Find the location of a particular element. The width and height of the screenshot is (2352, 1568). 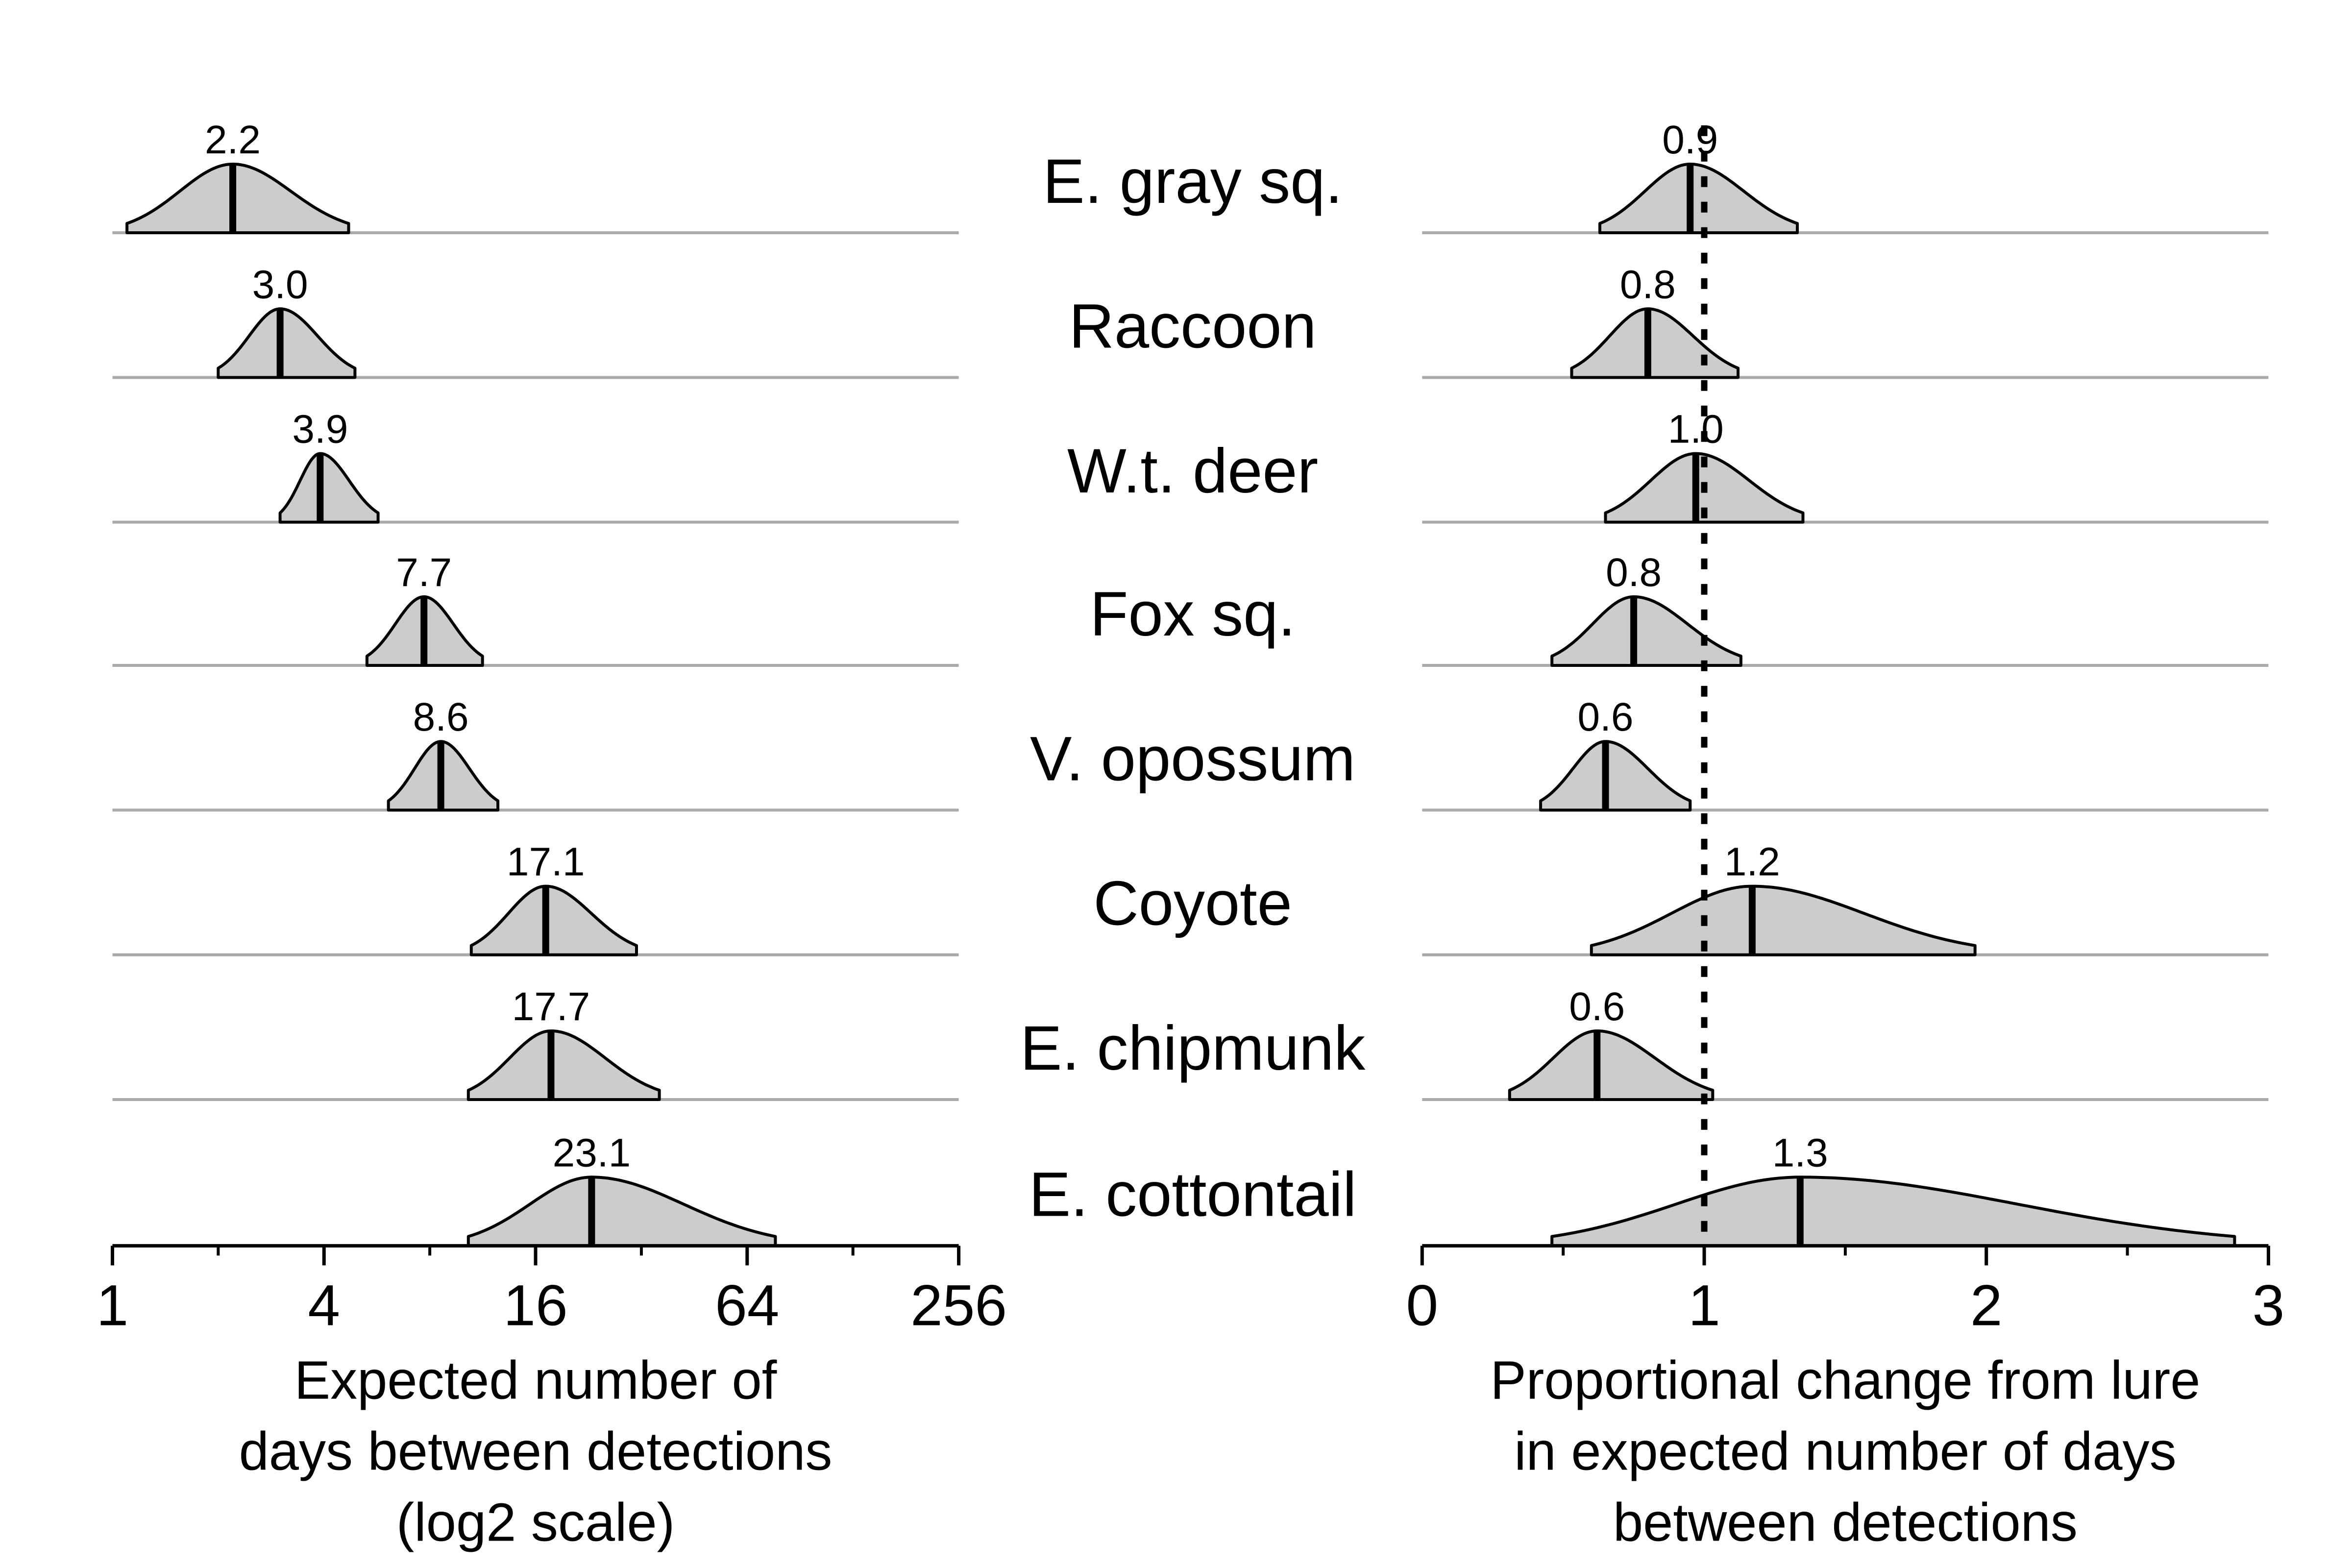

left-tick-label: 64 is located at coordinates (747, 1305).